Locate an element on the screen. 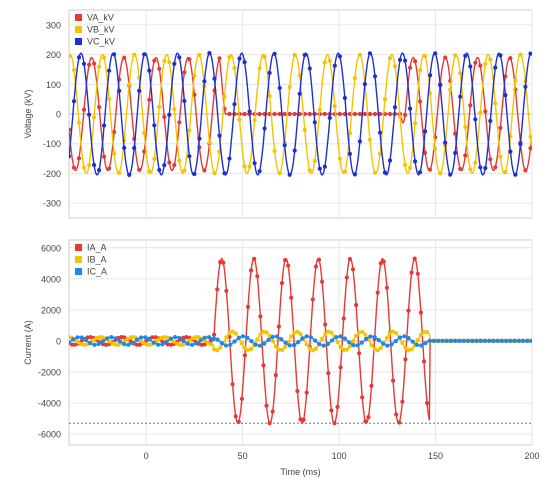 The height and width of the screenshot is (485, 552). x-tick-label: 100 is located at coordinates (339, 456).